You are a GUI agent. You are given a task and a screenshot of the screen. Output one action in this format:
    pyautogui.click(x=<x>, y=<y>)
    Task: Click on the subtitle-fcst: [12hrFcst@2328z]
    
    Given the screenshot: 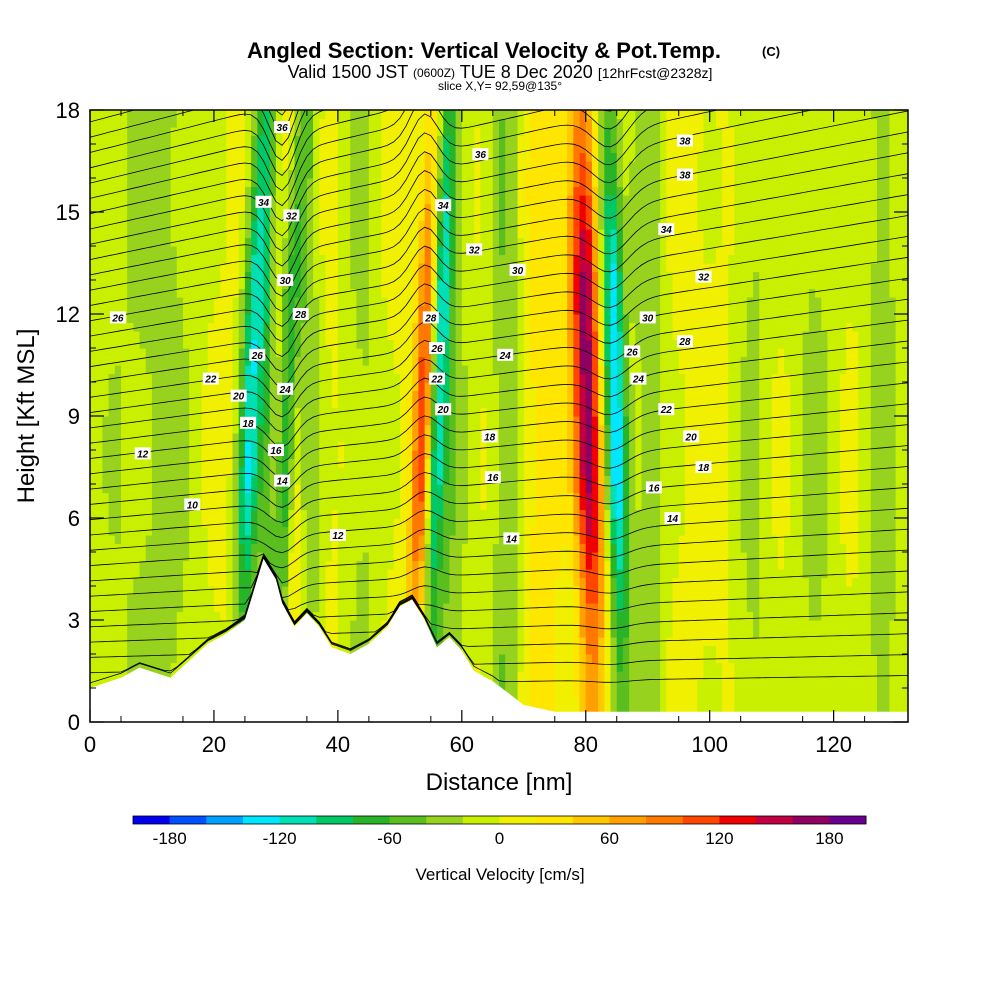 What is the action you would take?
    pyautogui.click(x=655, y=73)
    